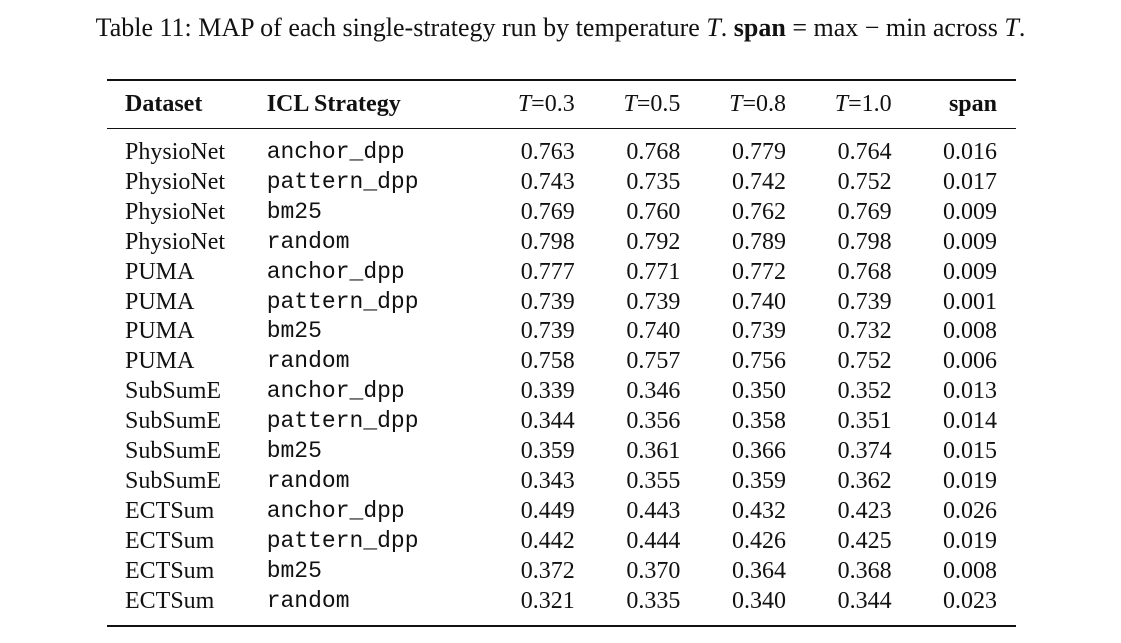 This screenshot has height=643, width=1121. I want to click on cell-t10: 0.423, so click(864, 510).